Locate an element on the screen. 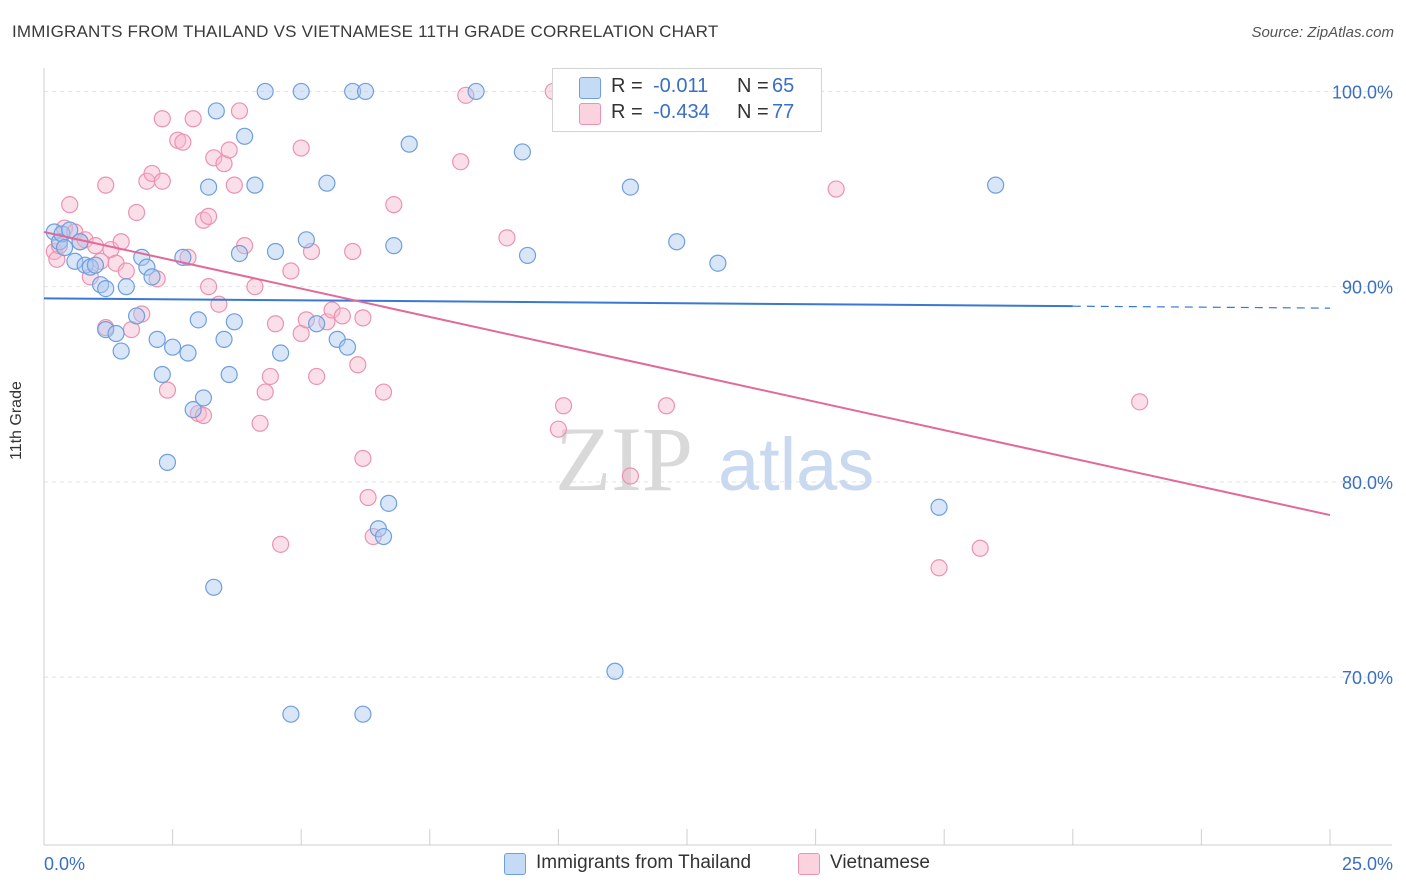 Image resolution: width=1406 pixels, height=892 pixels. legend-r-value: -0.011 is located at coordinates (681, 86).